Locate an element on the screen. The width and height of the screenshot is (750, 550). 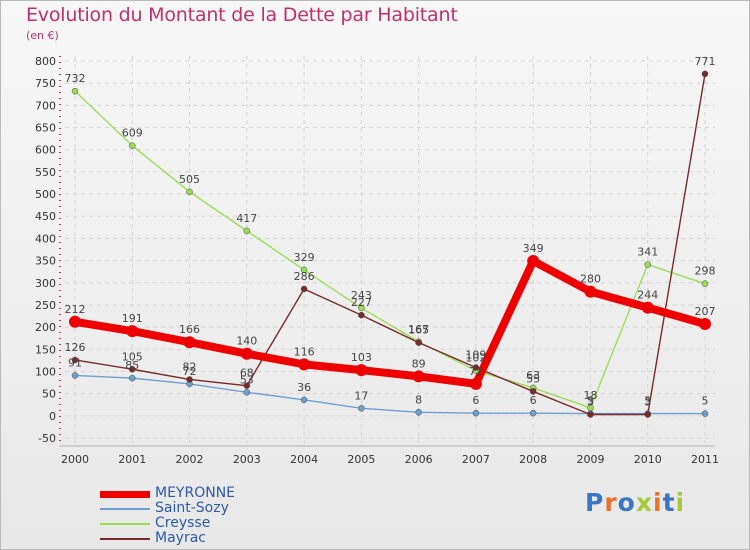
y-tick-label: 450 is located at coordinates (45, 216).